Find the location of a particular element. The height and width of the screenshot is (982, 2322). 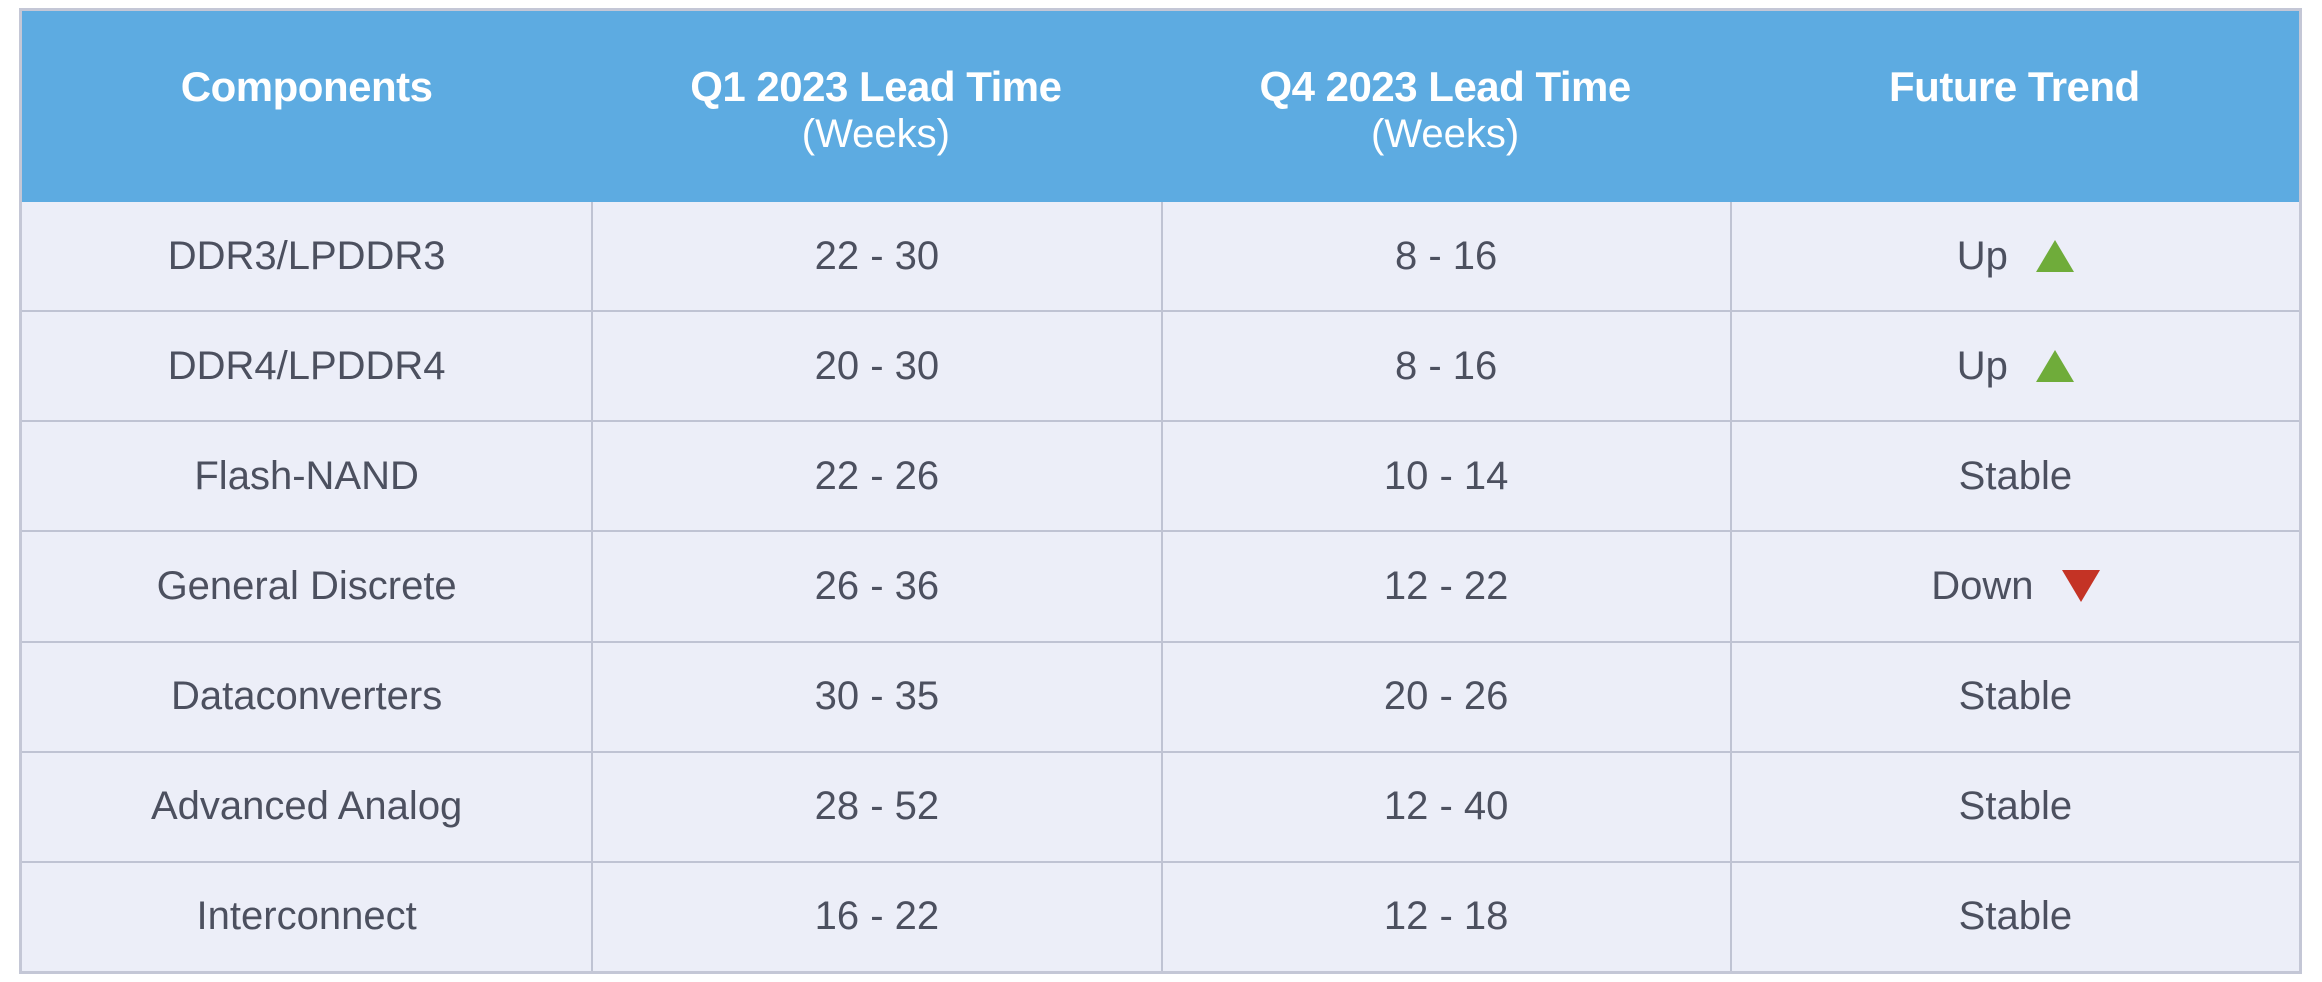

q1-lead-time-cell: 22 - 26 is located at coordinates (875, 476).